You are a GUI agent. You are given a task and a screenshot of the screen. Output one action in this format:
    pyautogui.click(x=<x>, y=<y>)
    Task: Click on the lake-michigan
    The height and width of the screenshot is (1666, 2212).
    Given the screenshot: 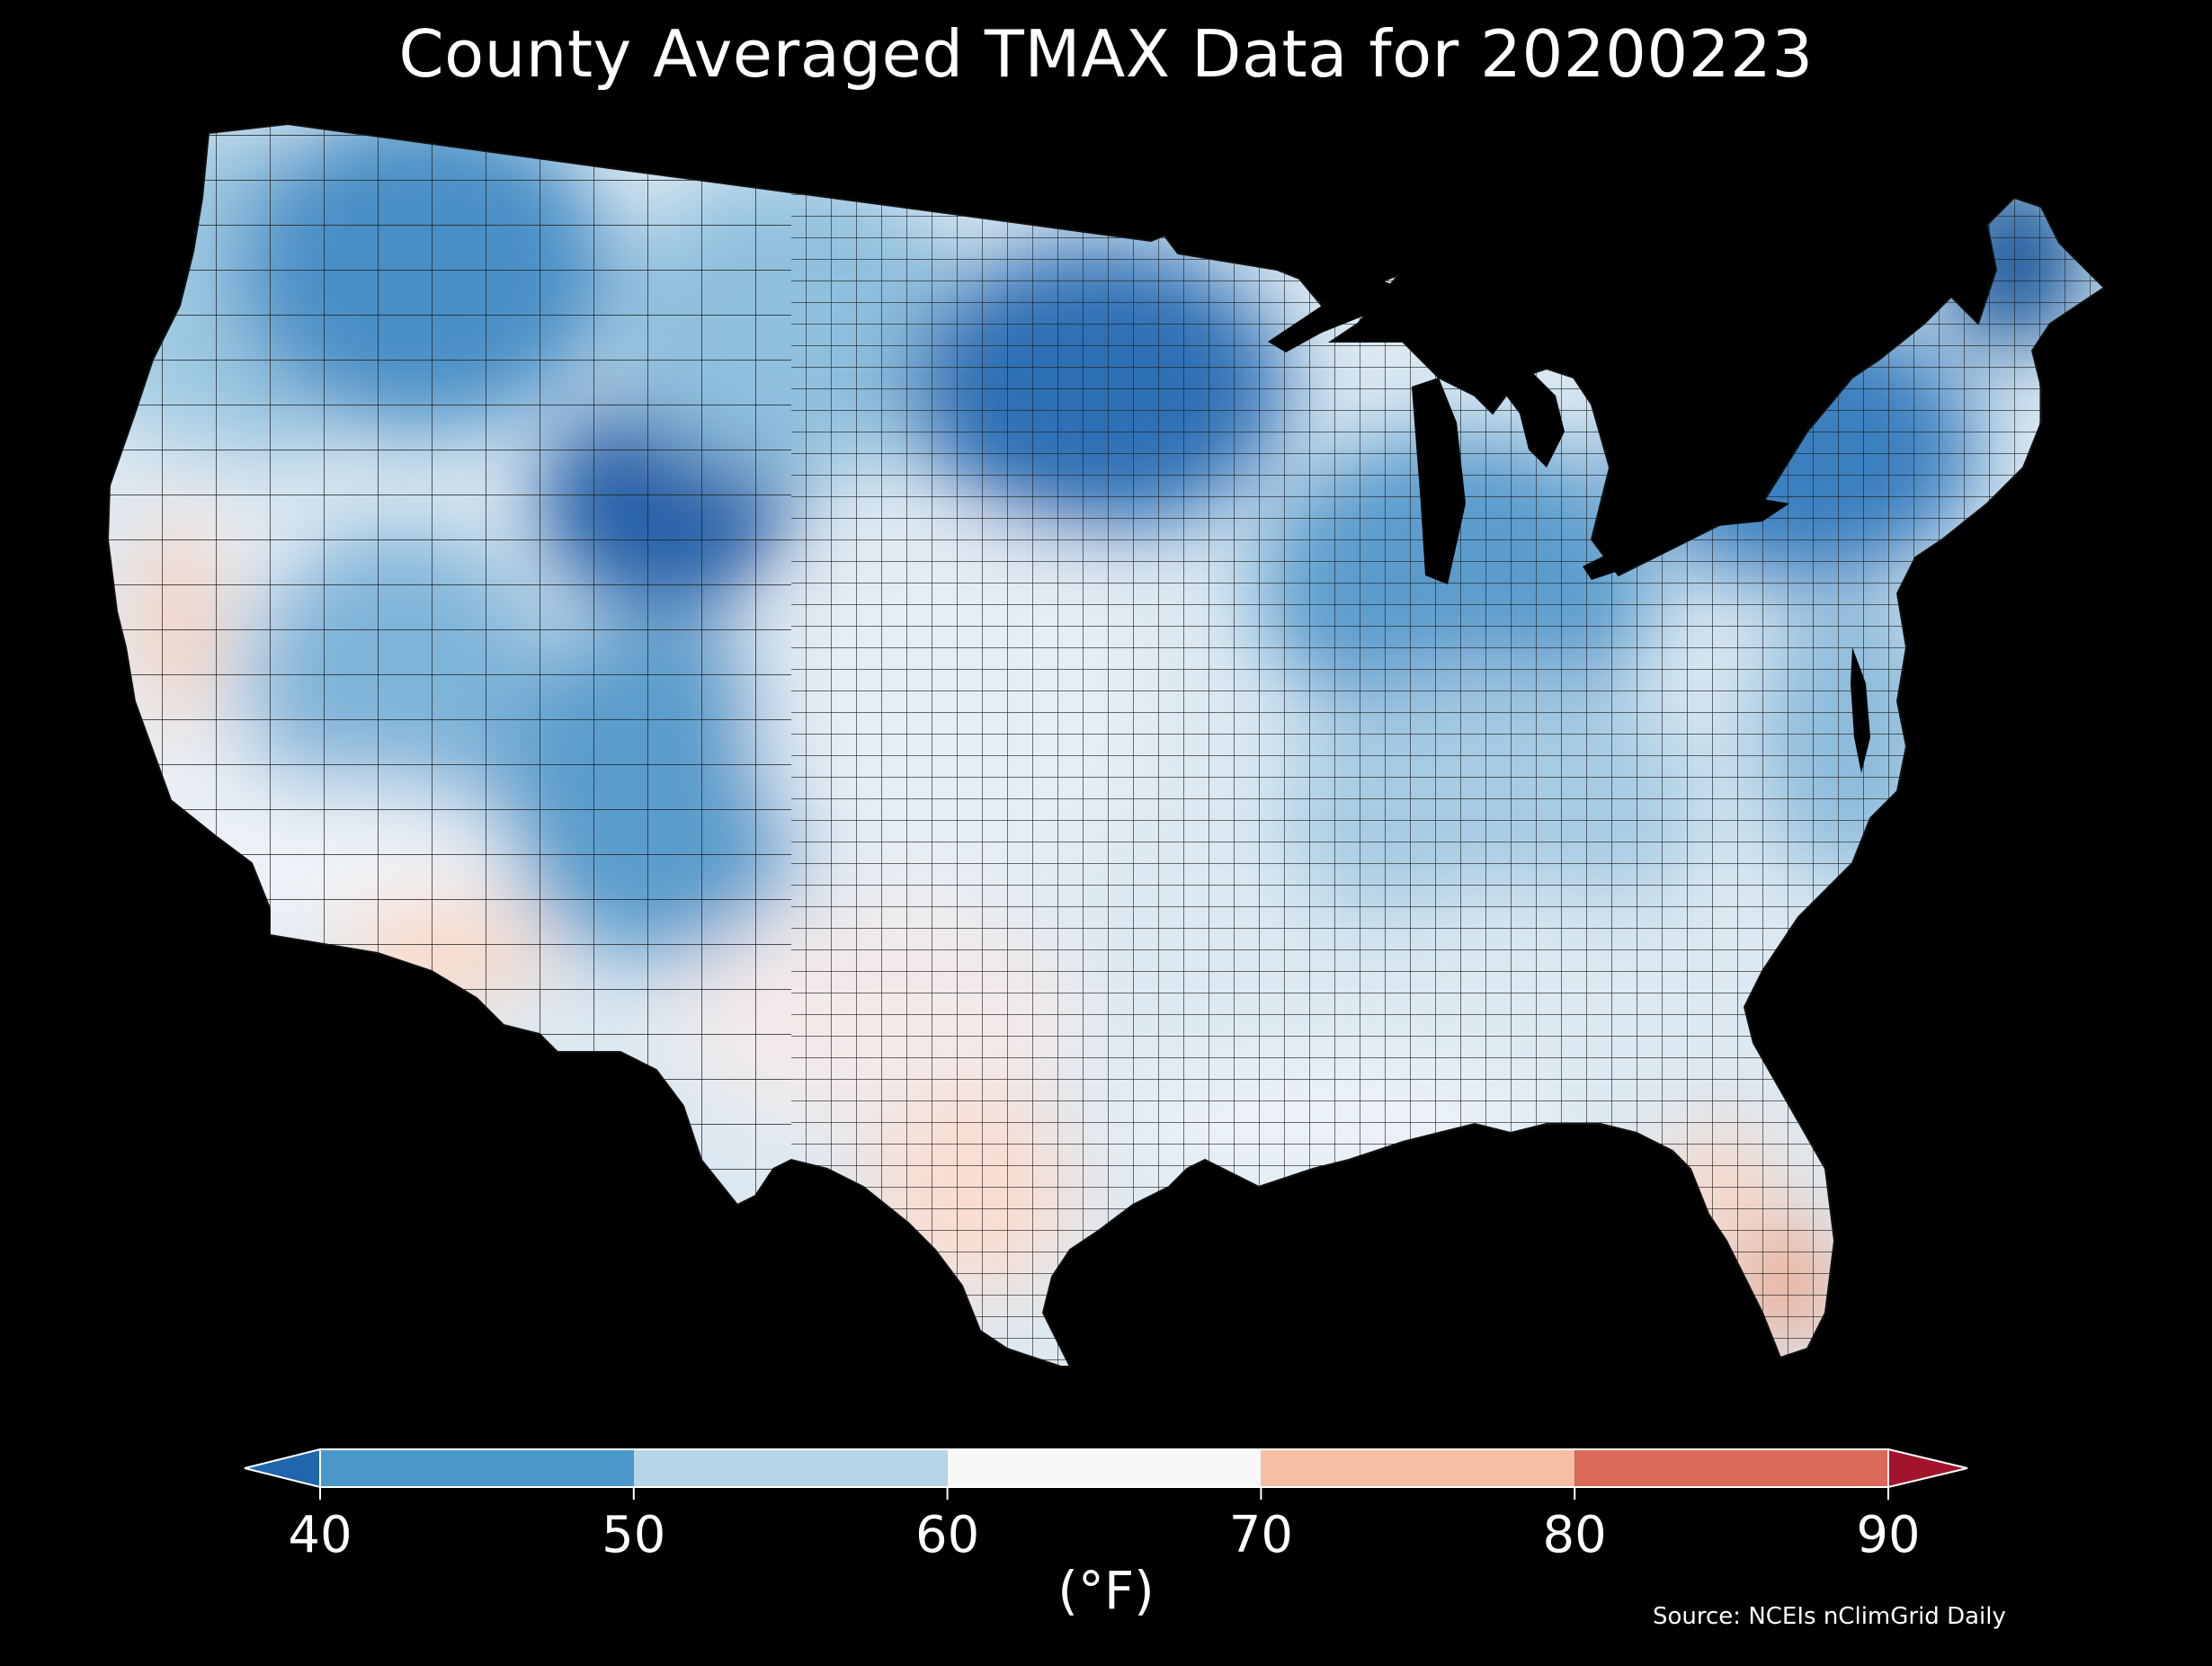 What is the action you would take?
    pyautogui.click(x=1439, y=481)
    